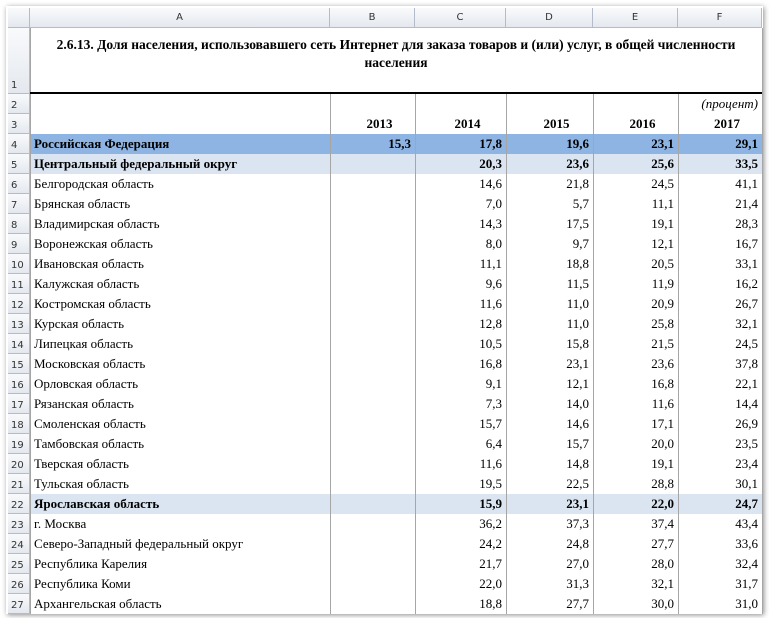 This screenshot has height=618, width=769. I want to click on row-header: 11, so click(19, 284).